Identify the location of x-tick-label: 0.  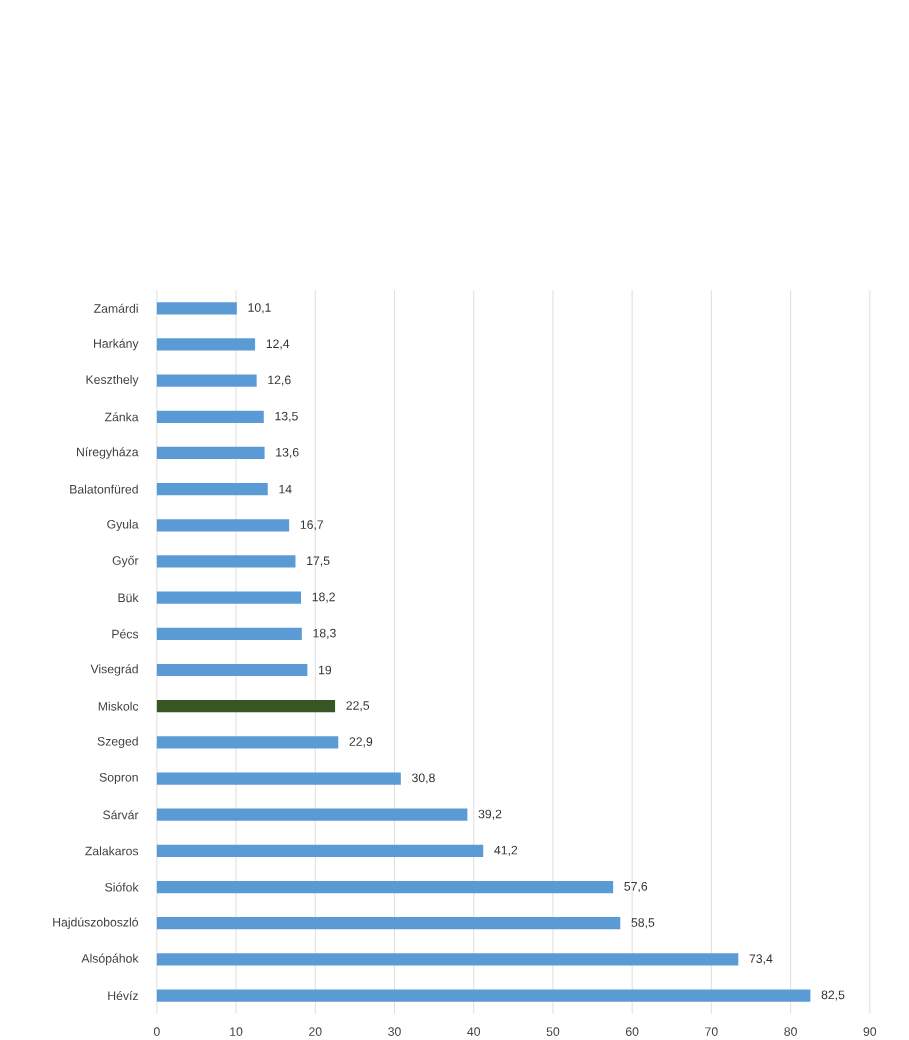
(157, 1031).